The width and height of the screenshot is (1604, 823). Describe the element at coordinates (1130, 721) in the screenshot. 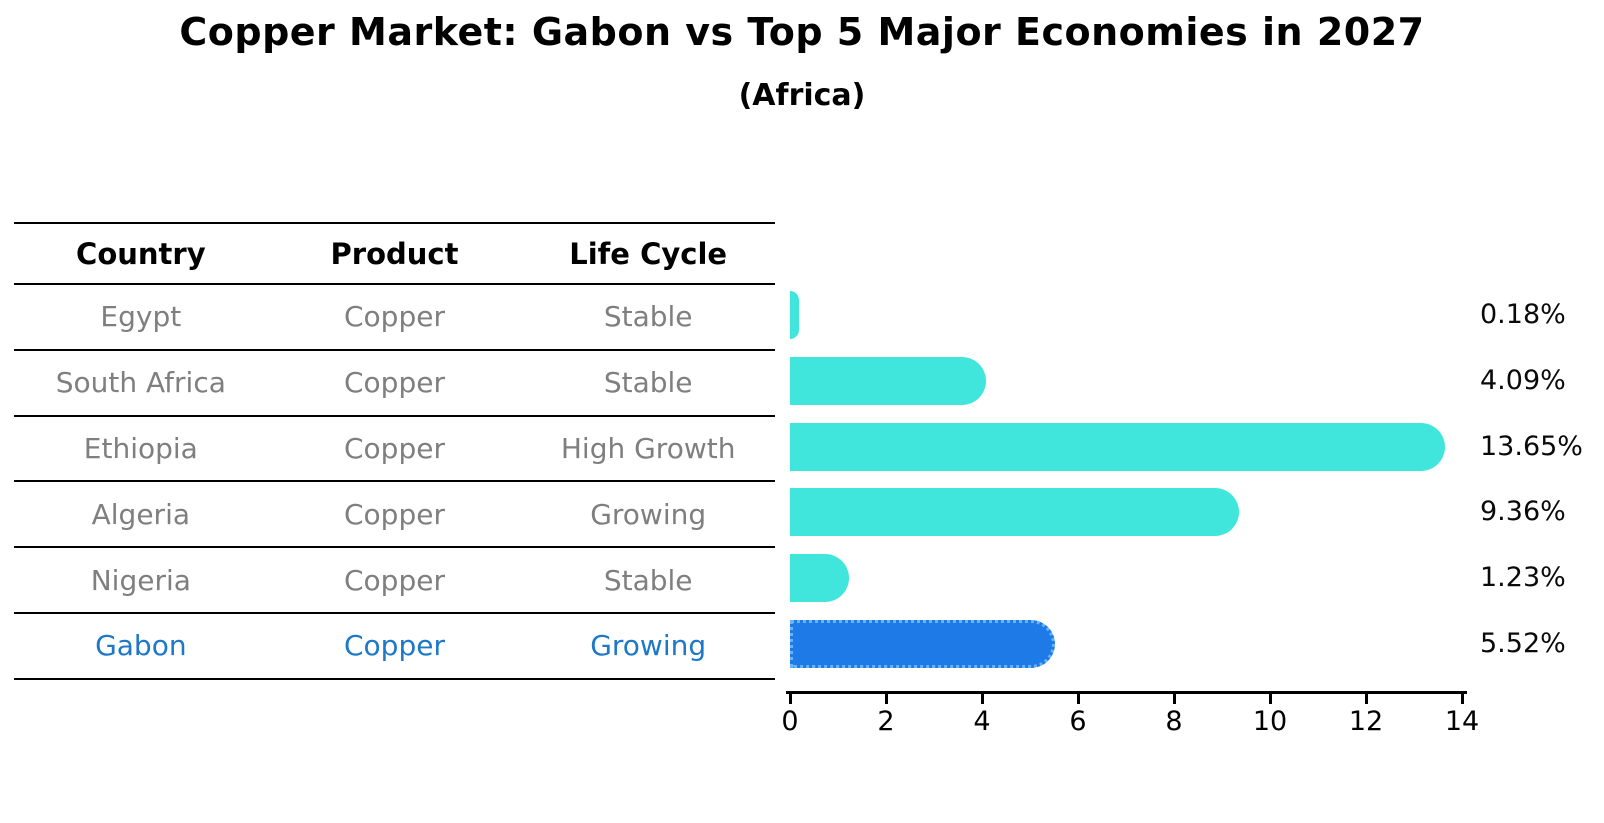

I see `x-axis: 0 2 4 6 8 10 12 14` at that location.